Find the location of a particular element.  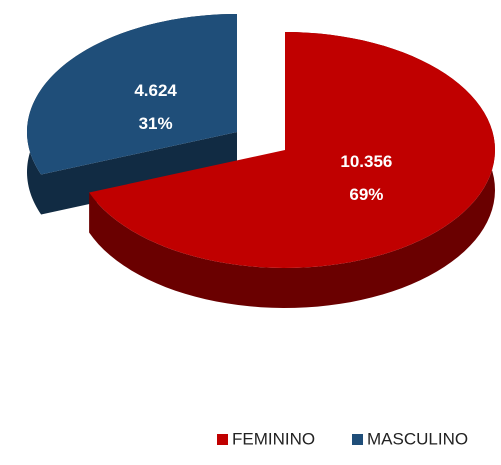

slice is located at coordinates (132, 94).